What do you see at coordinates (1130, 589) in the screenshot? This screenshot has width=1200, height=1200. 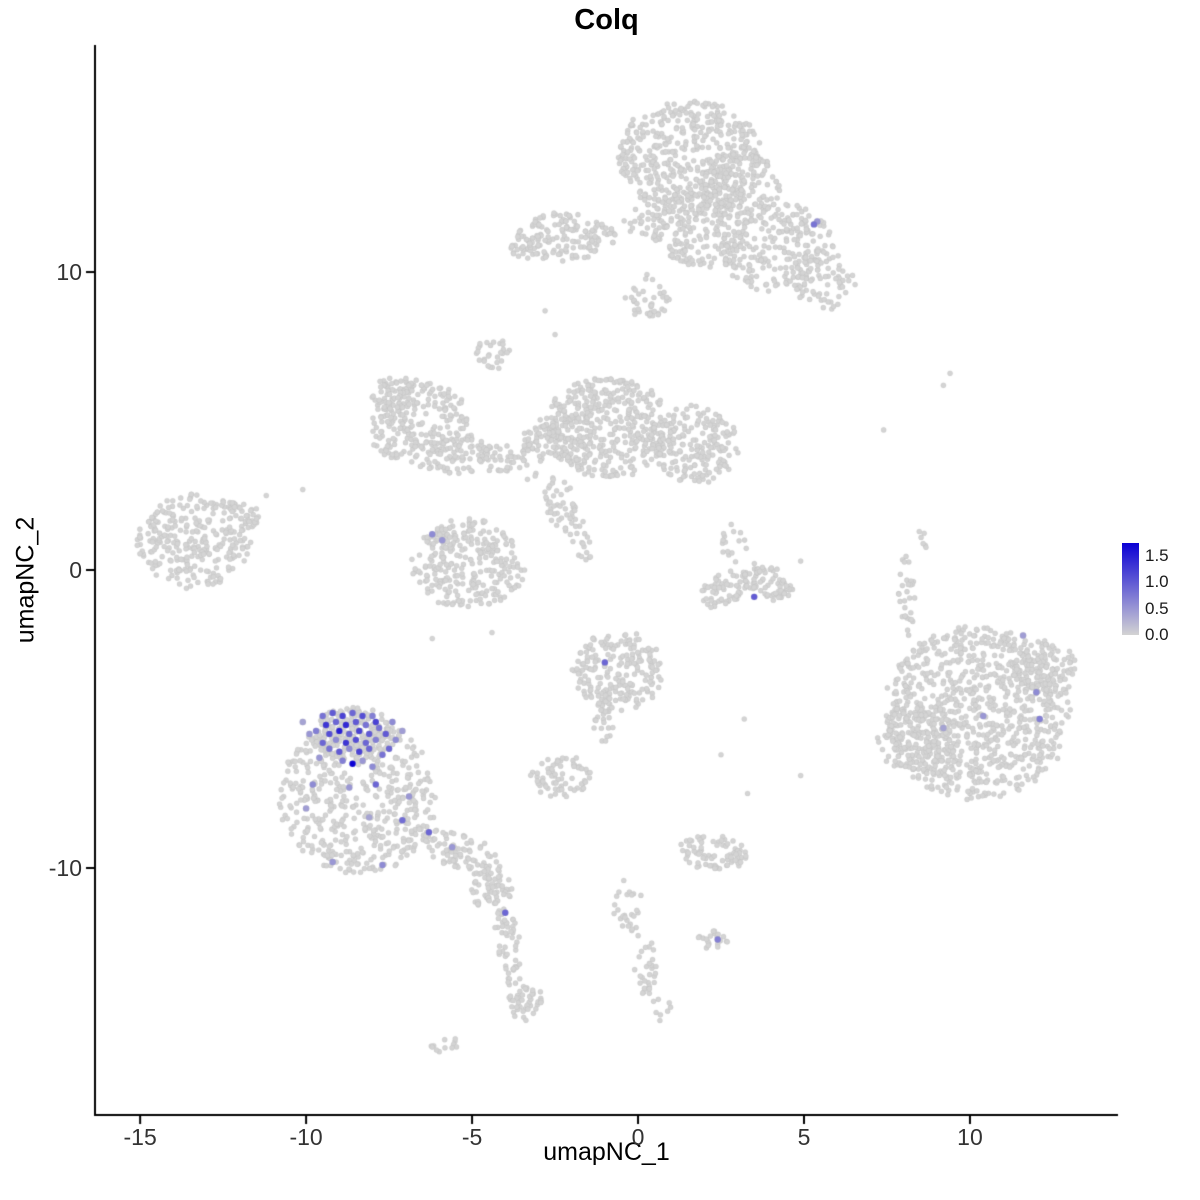 I see `legend-gradient-bar` at bounding box center [1130, 589].